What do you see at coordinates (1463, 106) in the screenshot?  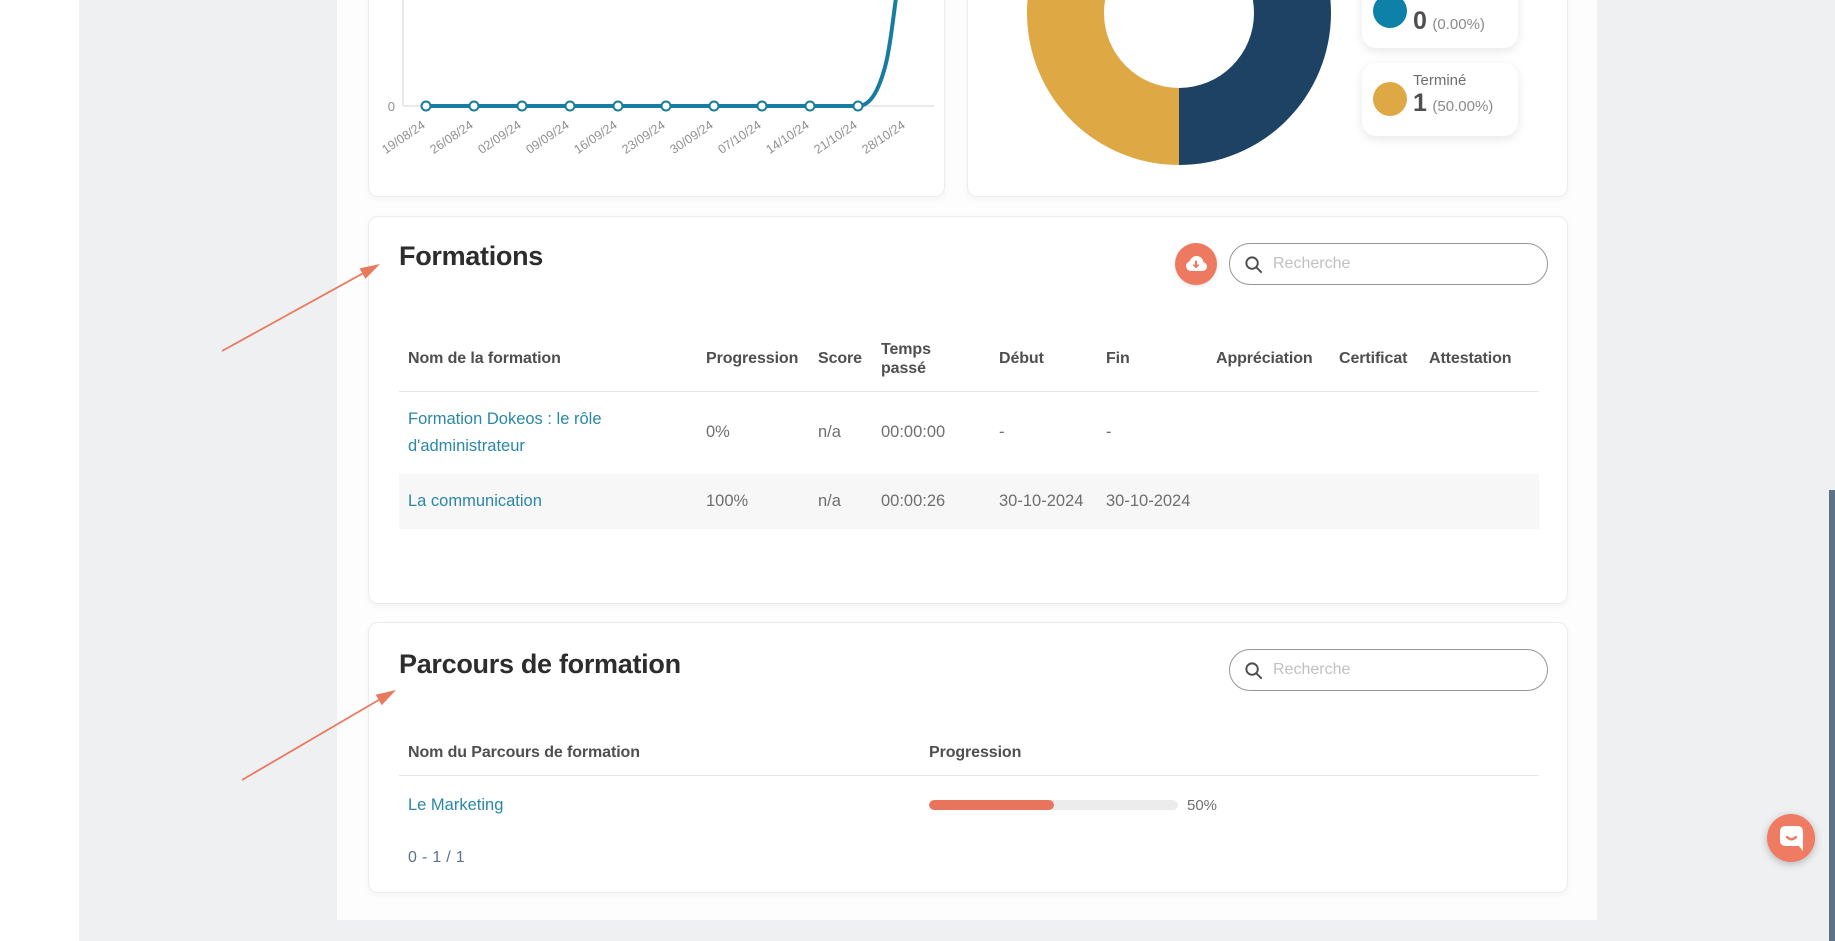 I see `legend-percentage: (50.00%)` at bounding box center [1463, 106].